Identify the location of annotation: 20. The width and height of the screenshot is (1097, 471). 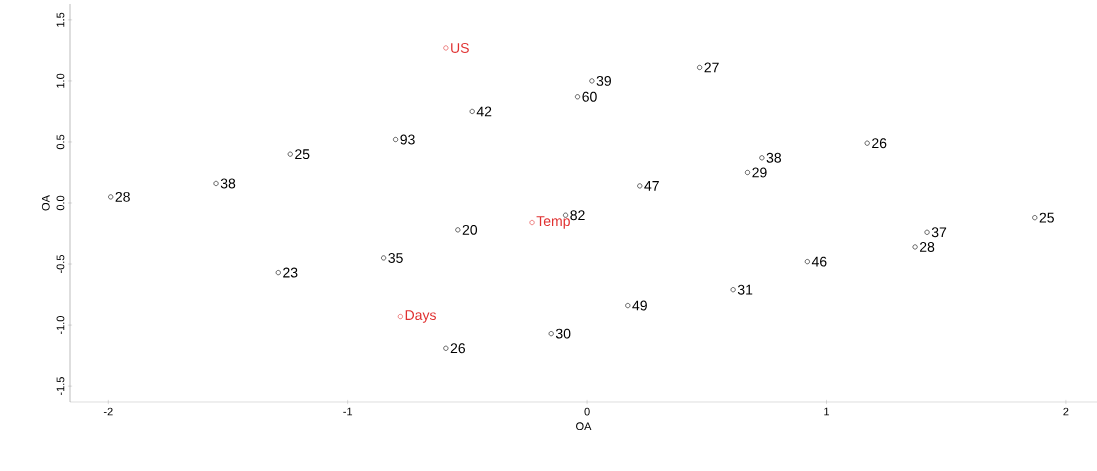
(470, 229).